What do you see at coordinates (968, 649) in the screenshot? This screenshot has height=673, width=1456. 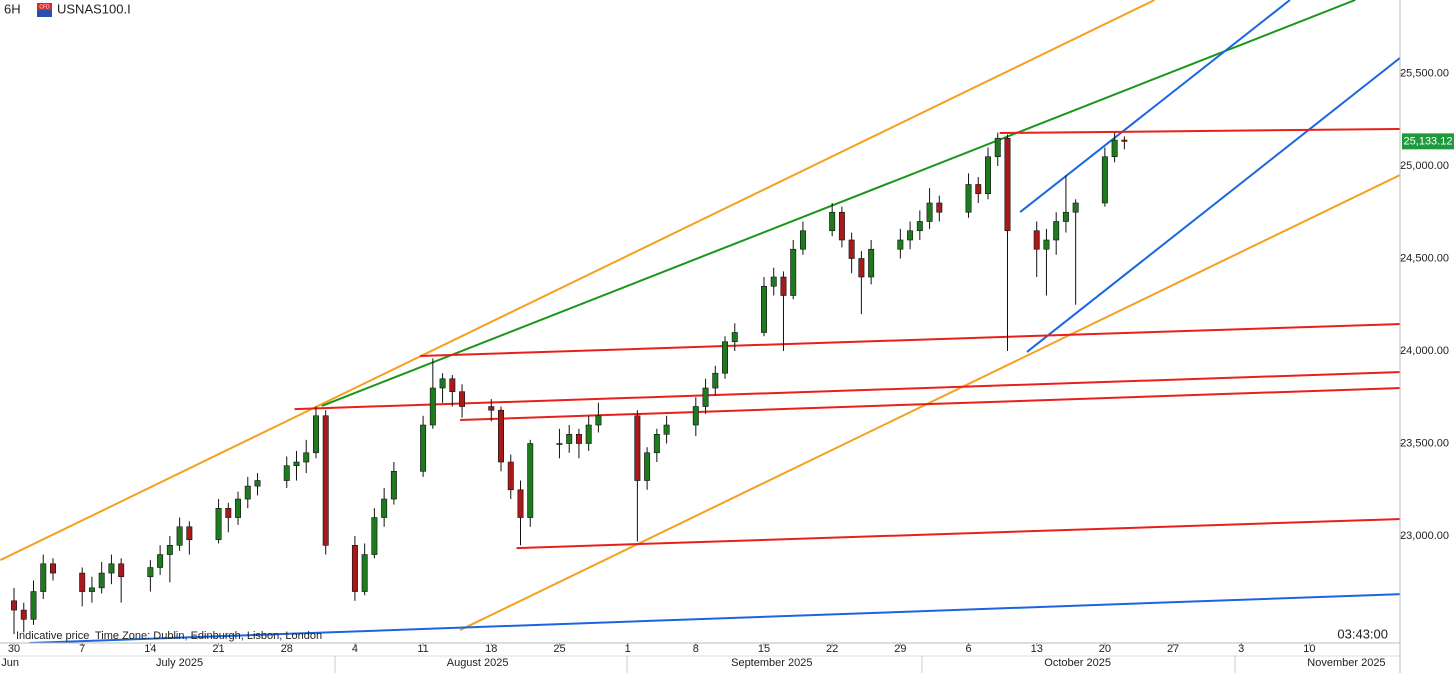 I see `x-tick-label: 6` at bounding box center [968, 649].